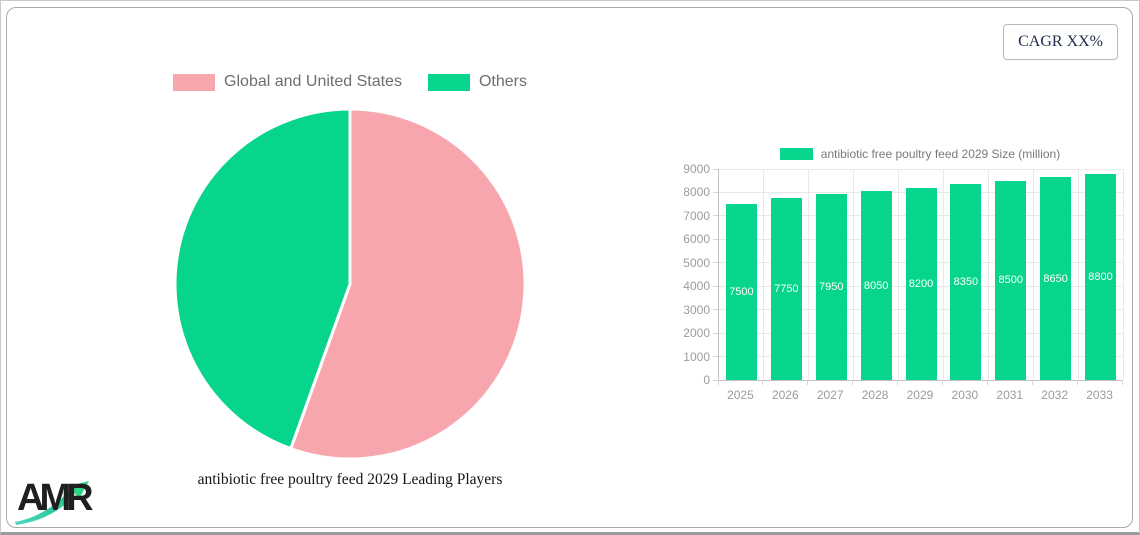 The width and height of the screenshot is (1140, 535). Describe the element at coordinates (1010, 395) in the screenshot. I see `x-axis-label: 2031` at that location.